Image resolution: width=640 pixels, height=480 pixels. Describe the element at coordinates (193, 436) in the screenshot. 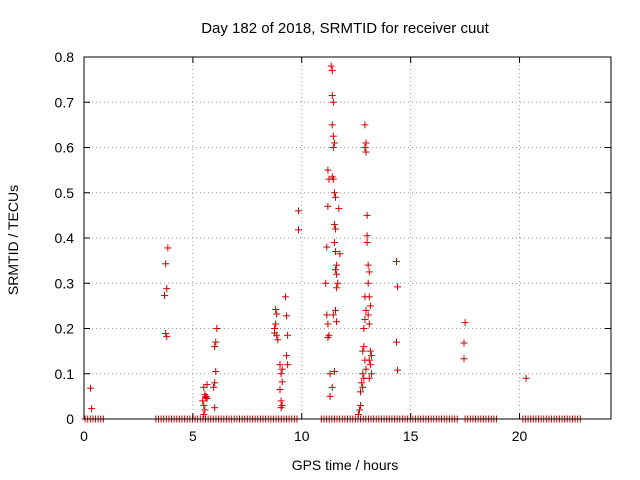

I see `x-tick-label: 5` at that location.